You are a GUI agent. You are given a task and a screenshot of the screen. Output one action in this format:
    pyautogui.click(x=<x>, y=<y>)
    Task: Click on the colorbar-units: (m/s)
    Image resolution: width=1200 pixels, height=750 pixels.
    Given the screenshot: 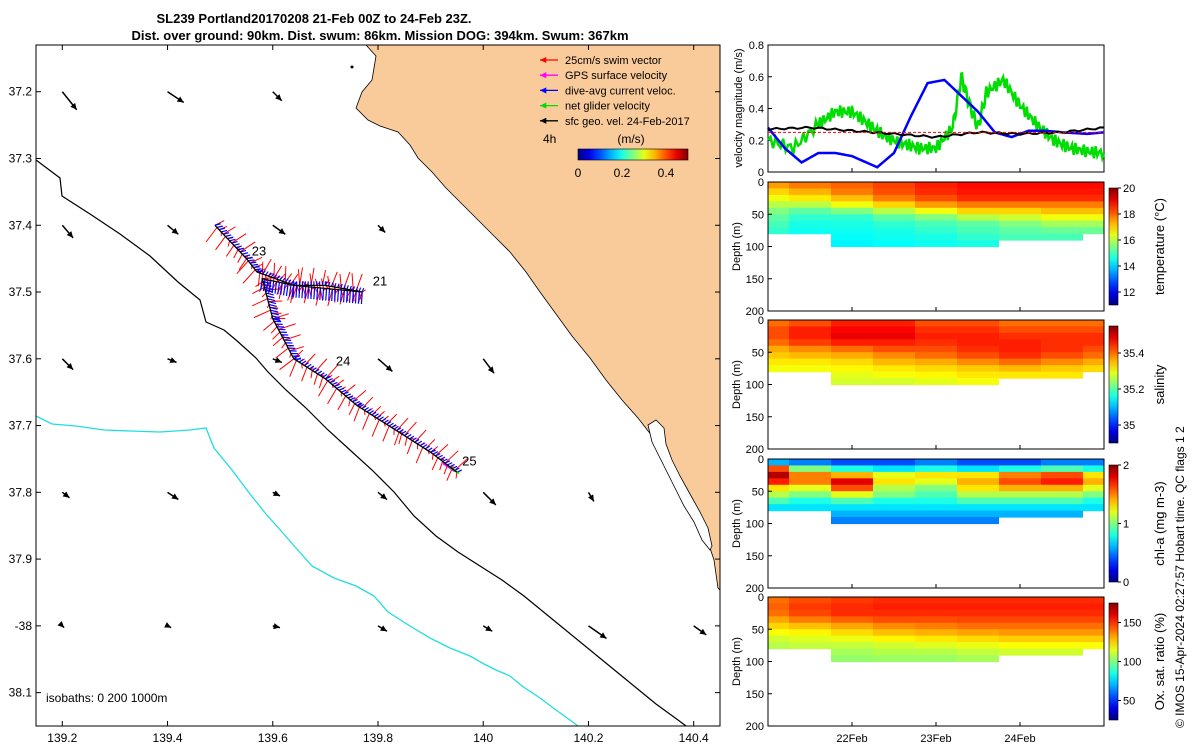 What is the action you would take?
    pyautogui.click(x=630, y=139)
    